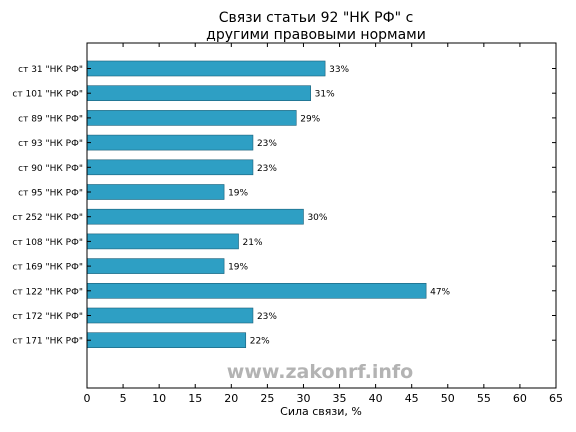  I want to click on chart-title-line-1: Связи статьи 92 "НК РФ" с, so click(316, 18).